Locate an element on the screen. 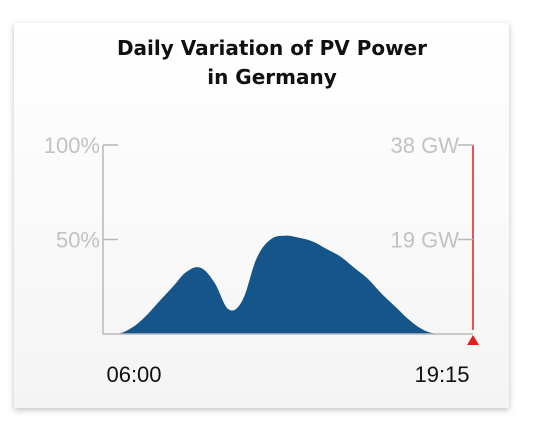  current-time-marker-triangle is located at coordinates (473, 340).